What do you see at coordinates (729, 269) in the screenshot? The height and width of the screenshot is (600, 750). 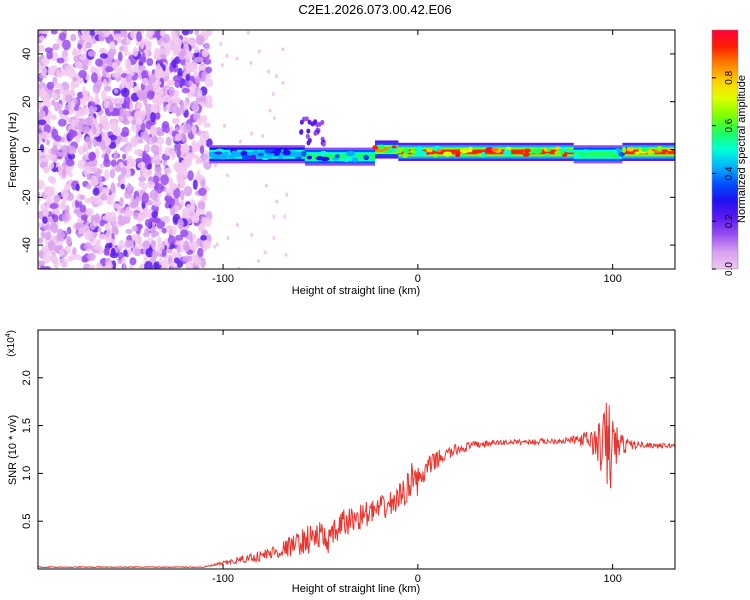 I see `colorbar-tick-label: 0.0` at bounding box center [729, 269].